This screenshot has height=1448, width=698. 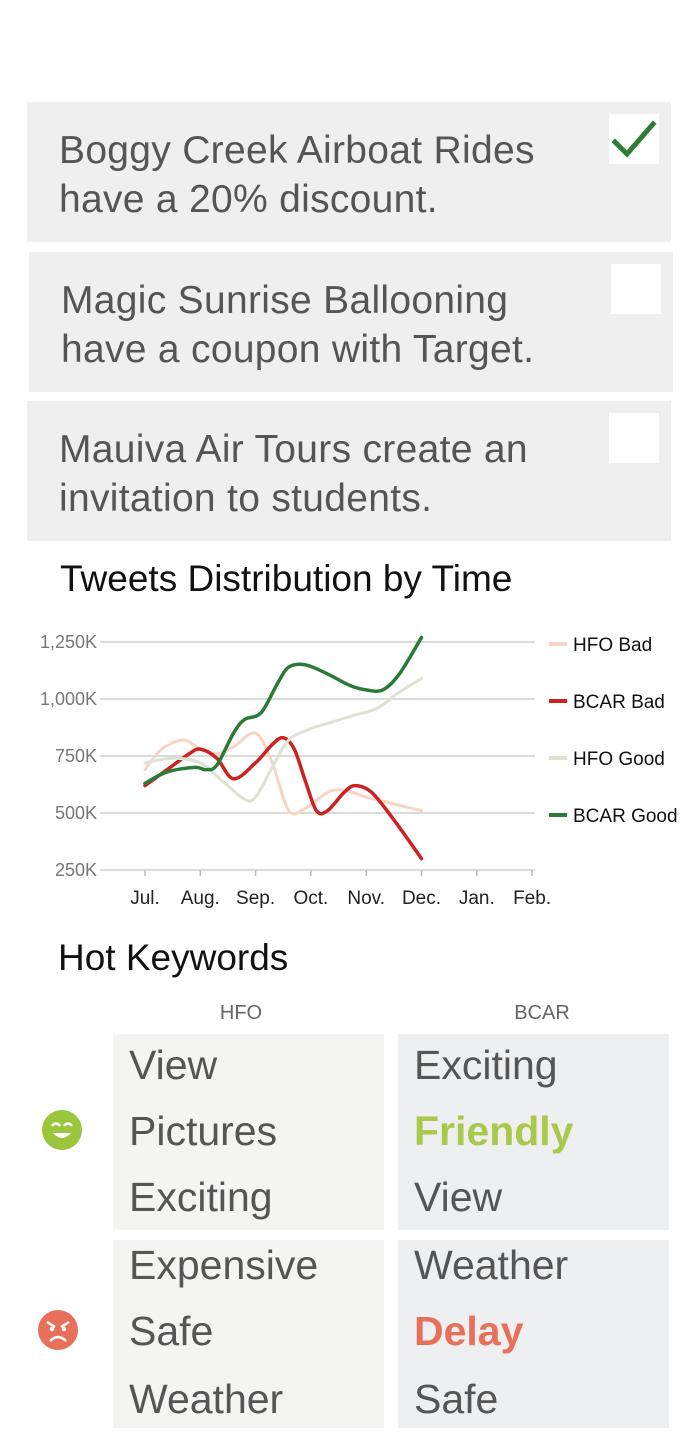 I want to click on x-tick-label: Dec., so click(x=421, y=898).